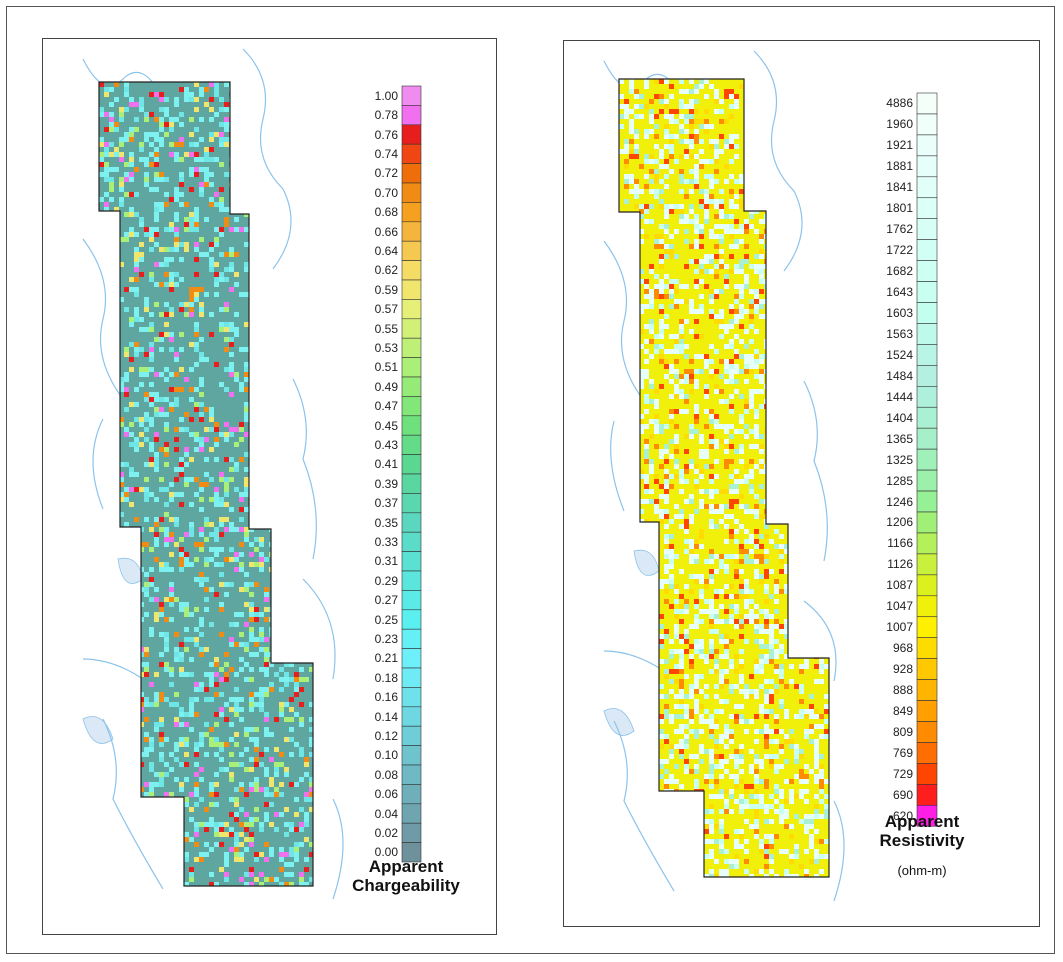  What do you see at coordinates (386, 212) in the screenshot?
I see `chargeability-tick-label: 0.68` at bounding box center [386, 212].